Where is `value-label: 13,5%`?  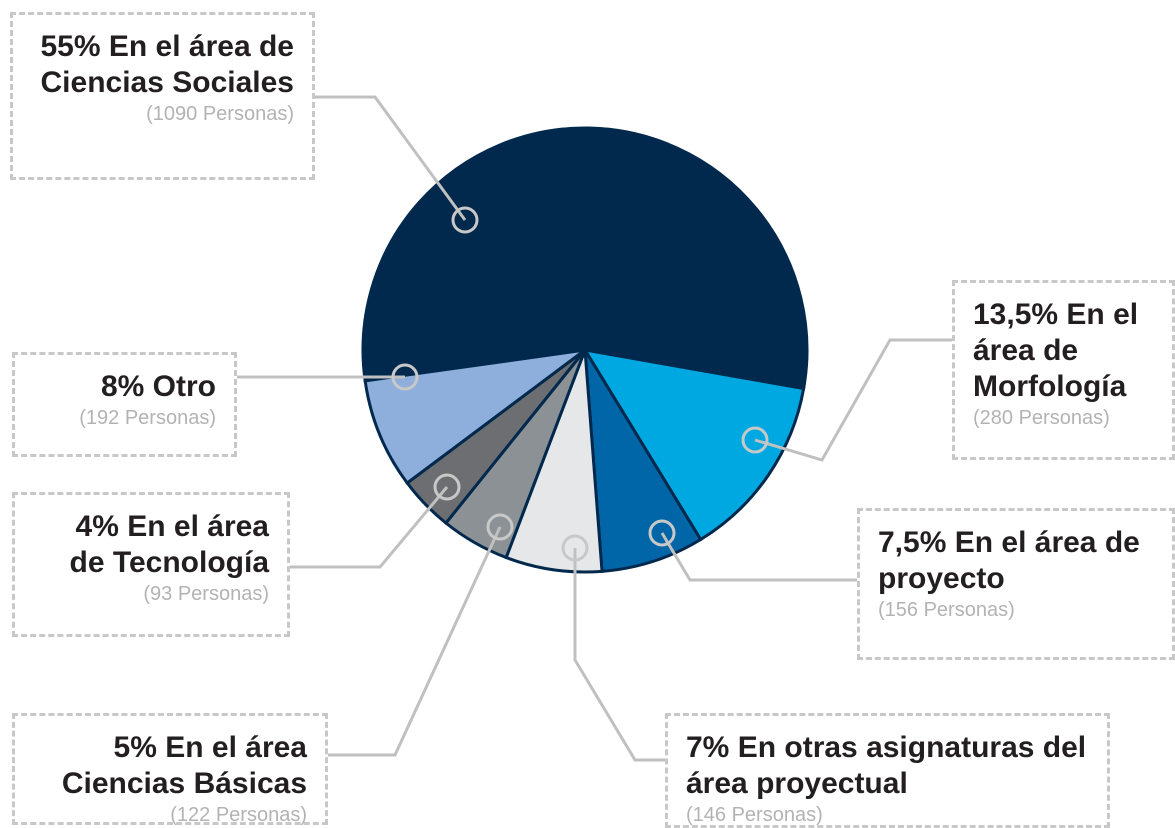
value-label: 13,5% is located at coordinates (1016, 314).